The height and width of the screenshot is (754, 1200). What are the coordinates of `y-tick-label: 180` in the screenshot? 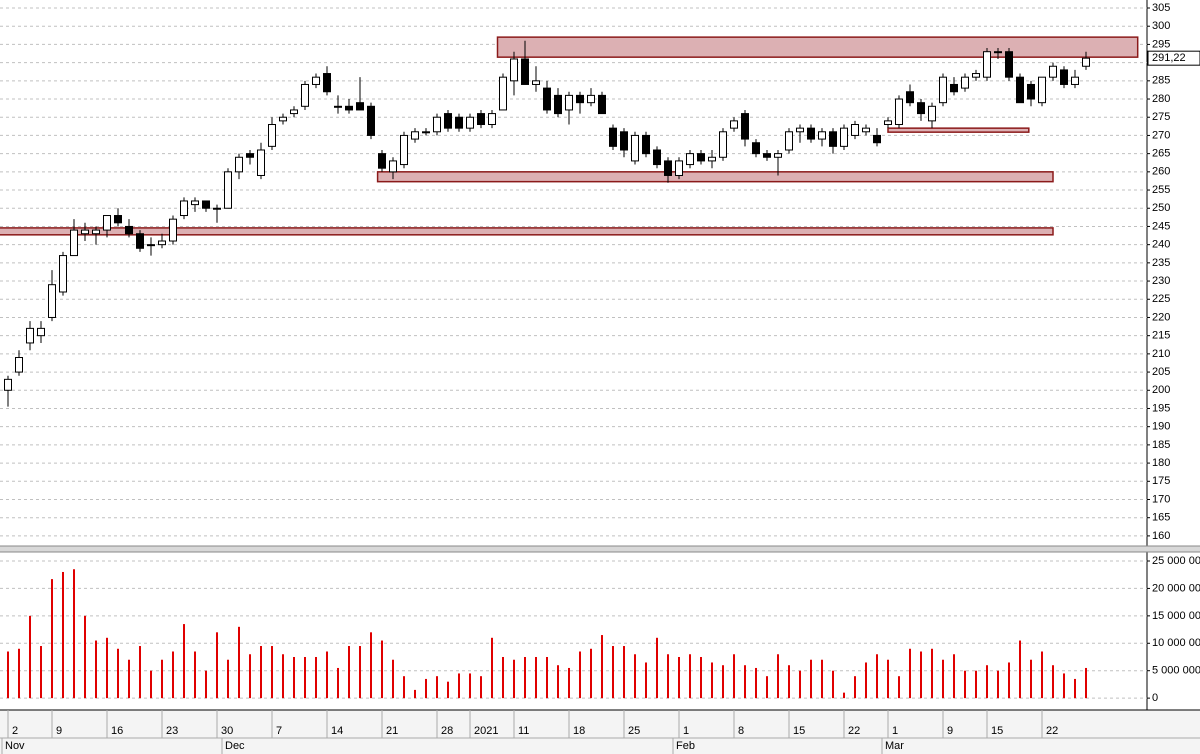 It's located at (1161, 463).